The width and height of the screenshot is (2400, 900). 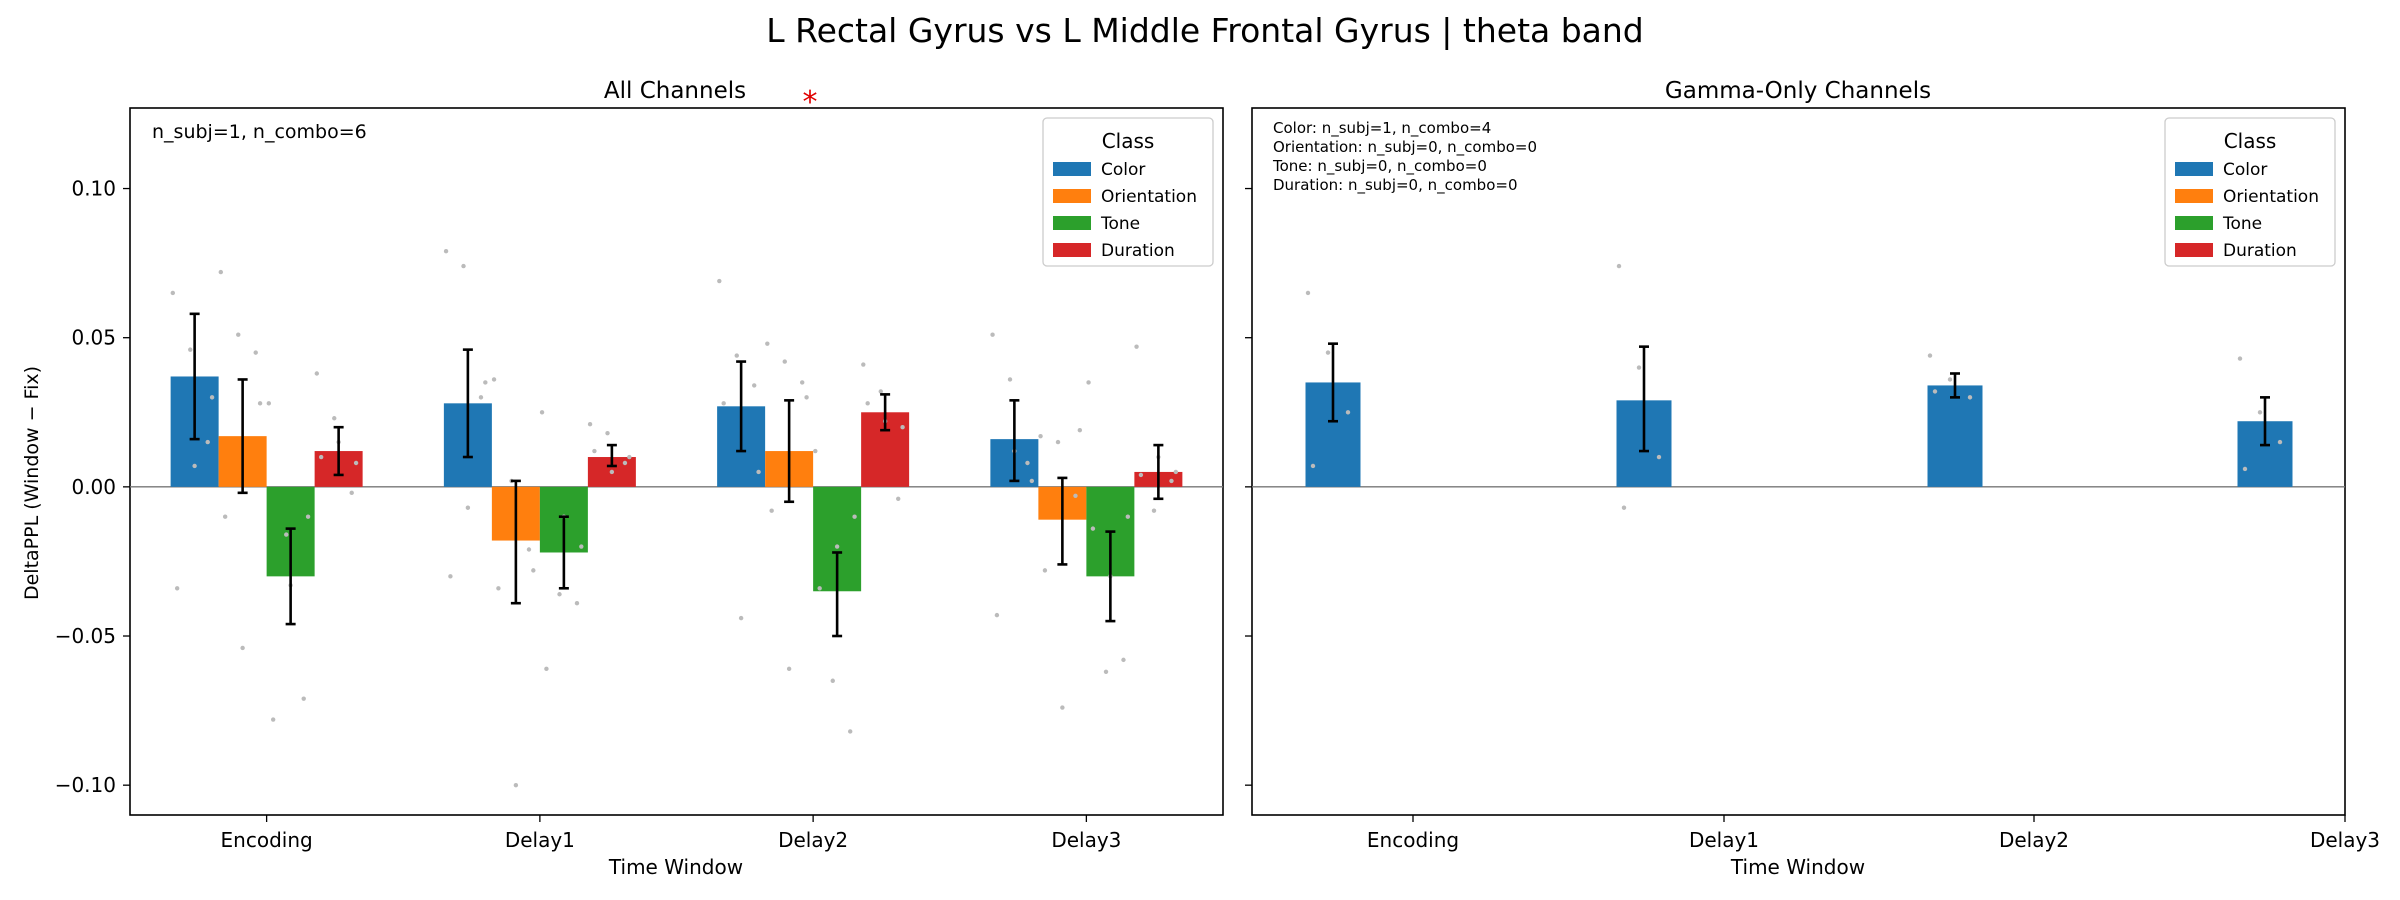 I want to click on x-tick-label: Delay2, so click(x=813, y=840).